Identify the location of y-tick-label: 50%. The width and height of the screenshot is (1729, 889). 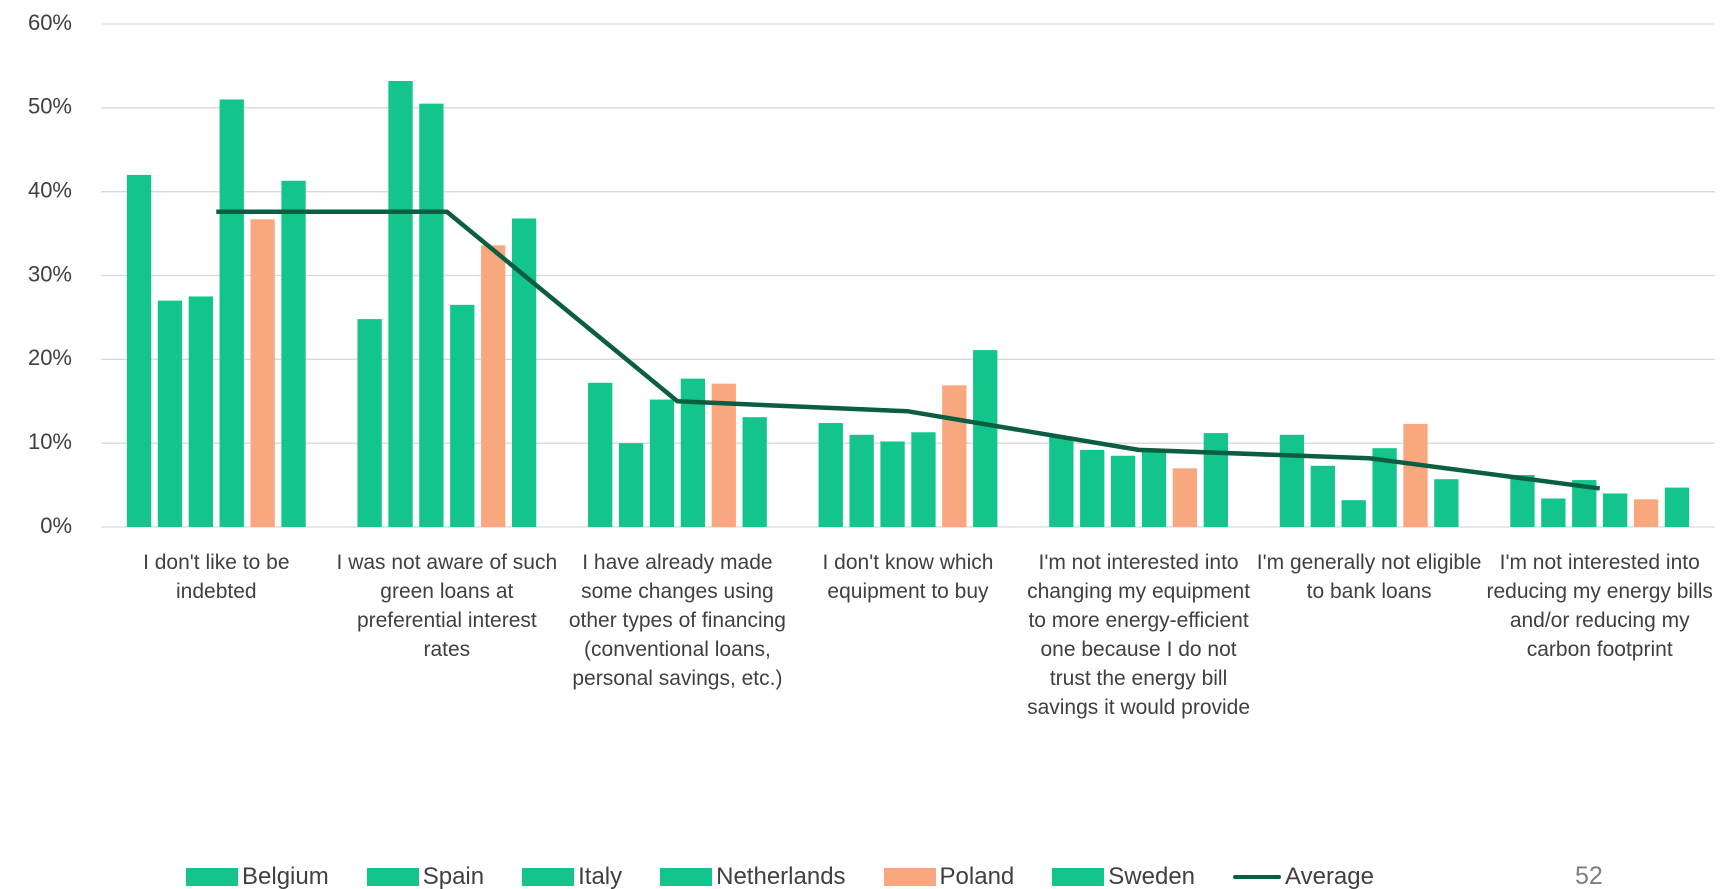
(50, 106).